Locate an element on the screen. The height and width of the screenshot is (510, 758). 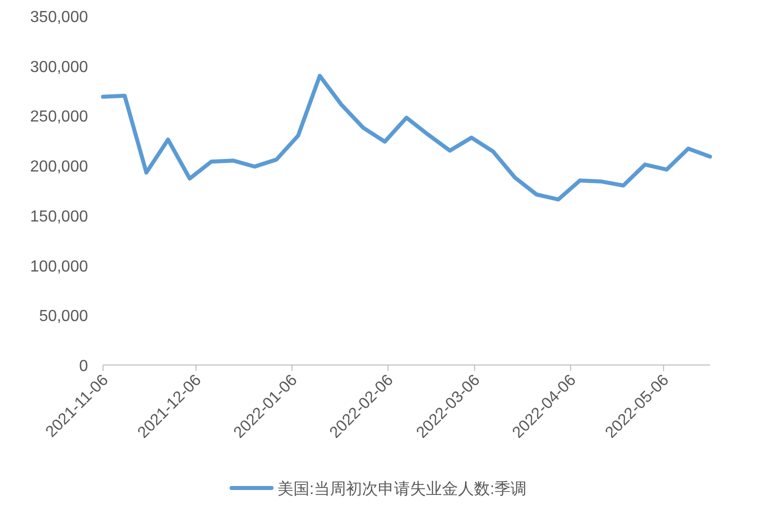
y-tick-label: 350,000 is located at coordinates (59, 17).